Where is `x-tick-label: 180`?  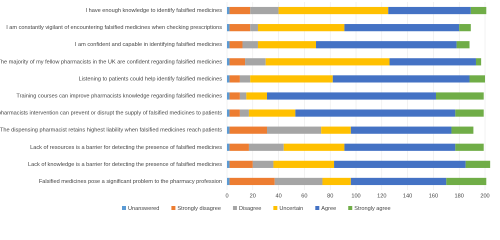
x-tick-label: 180 is located at coordinates (459, 196).